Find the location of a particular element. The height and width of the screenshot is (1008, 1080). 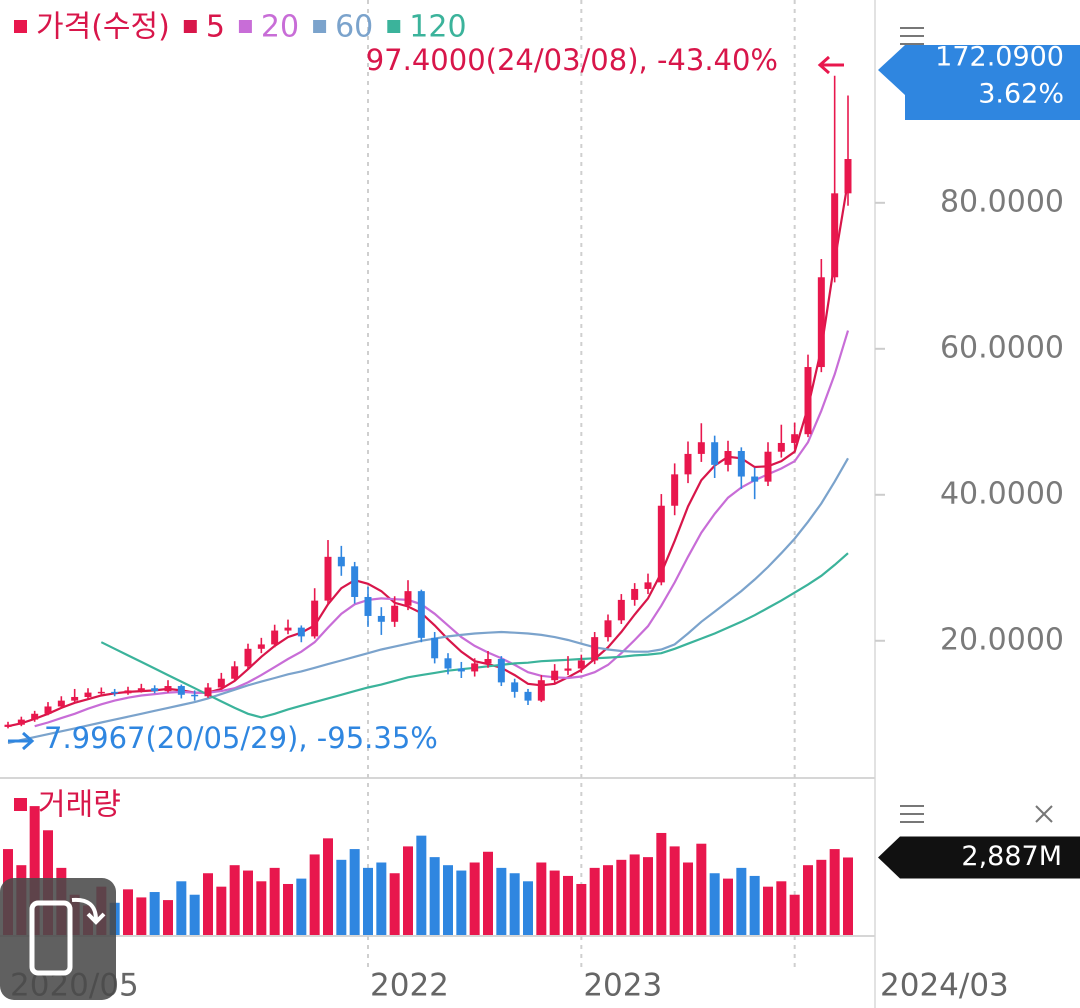

y-tick-label: 80.0000 is located at coordinates (1002, 201).